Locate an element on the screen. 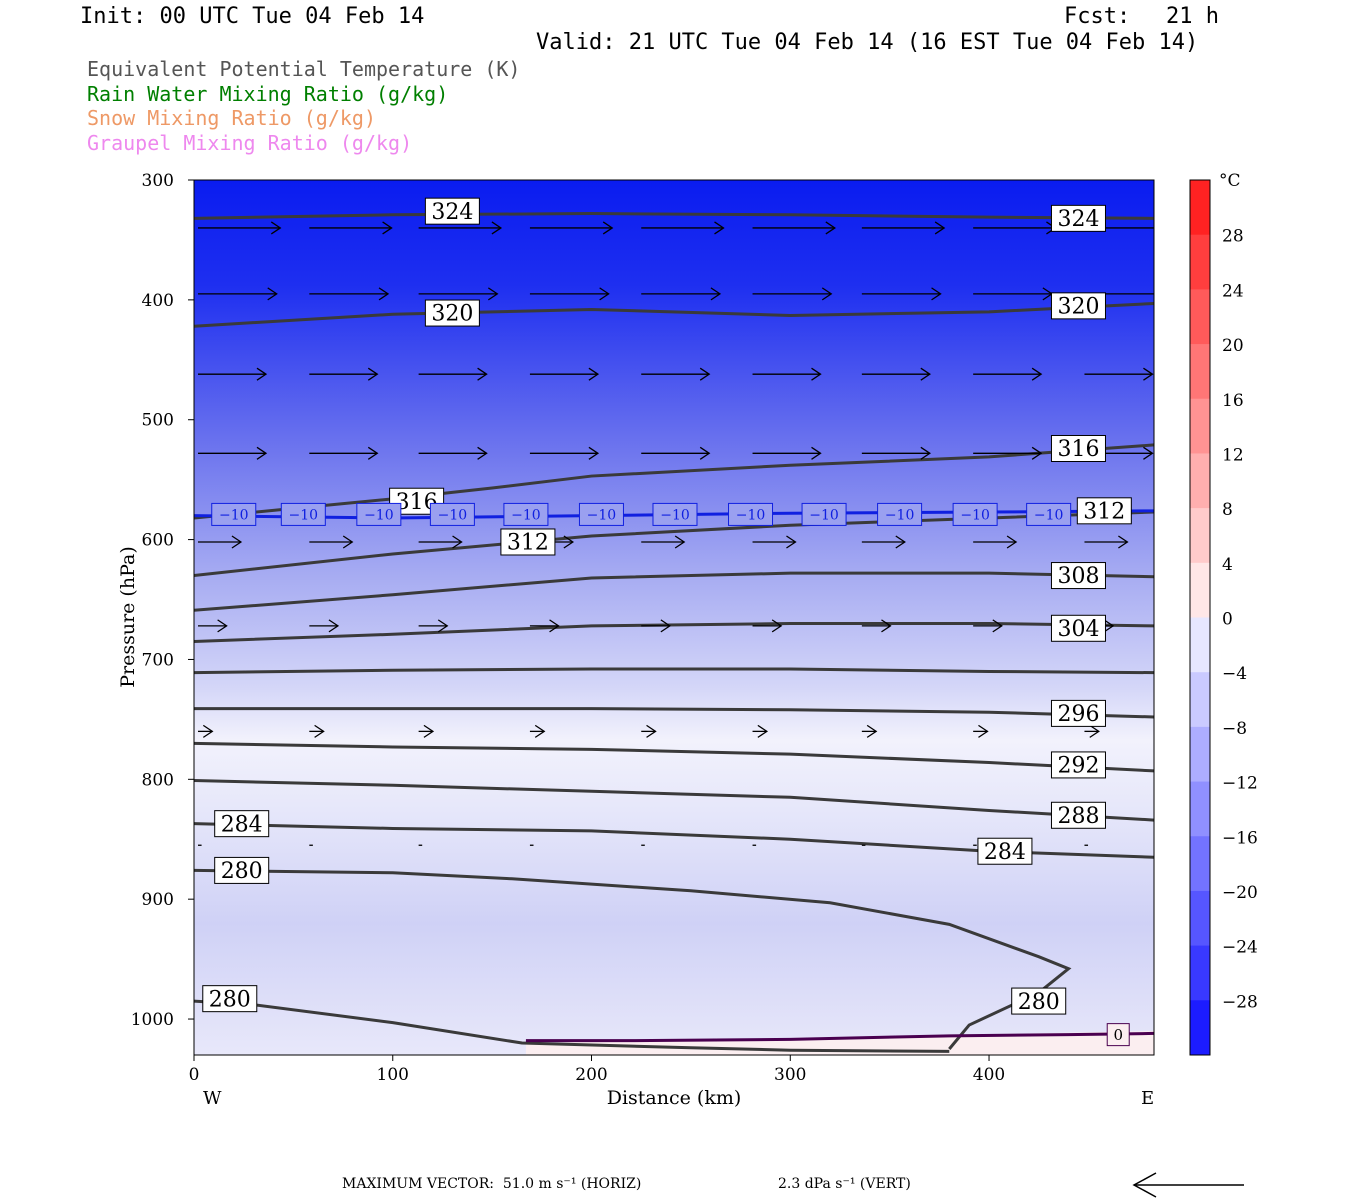  svg-text: 296 is located at coordinates (1078, 714).